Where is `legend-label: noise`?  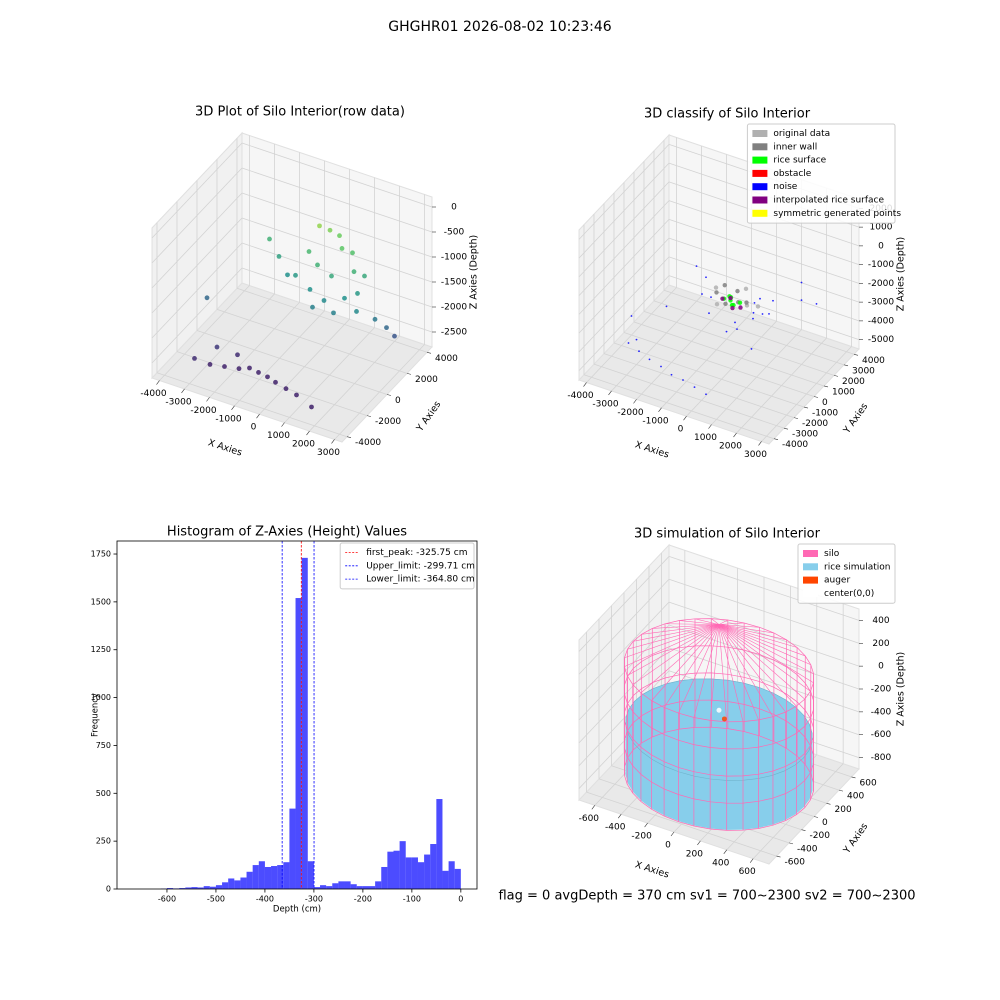
legend-label: noise is located at coordinates (785, 187).